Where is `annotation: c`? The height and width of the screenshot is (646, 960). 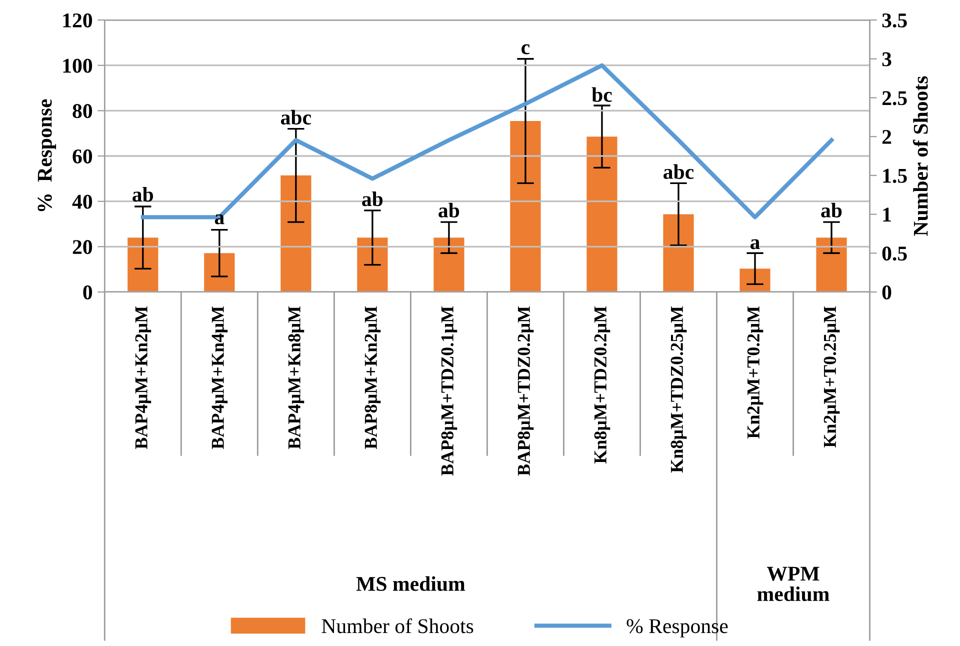 annotation: c is located at coordinates (526, 49).